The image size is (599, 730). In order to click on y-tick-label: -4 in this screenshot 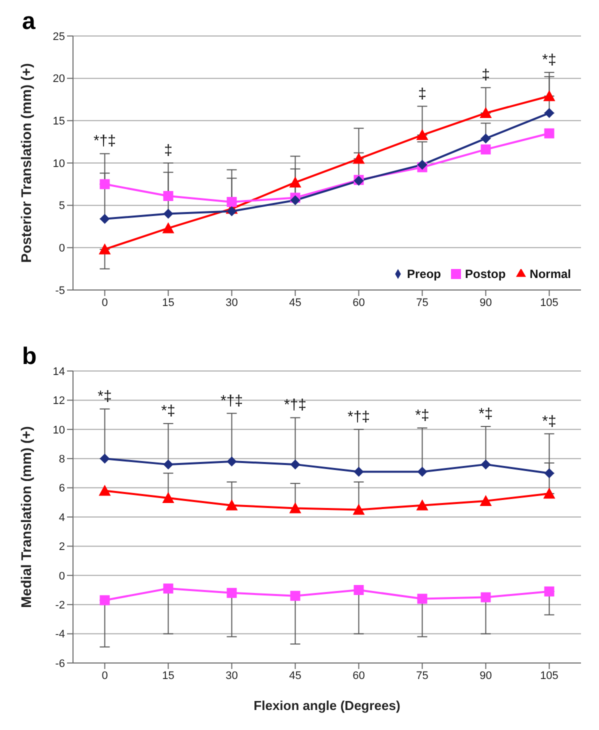, I will do `click(60, 634)`.